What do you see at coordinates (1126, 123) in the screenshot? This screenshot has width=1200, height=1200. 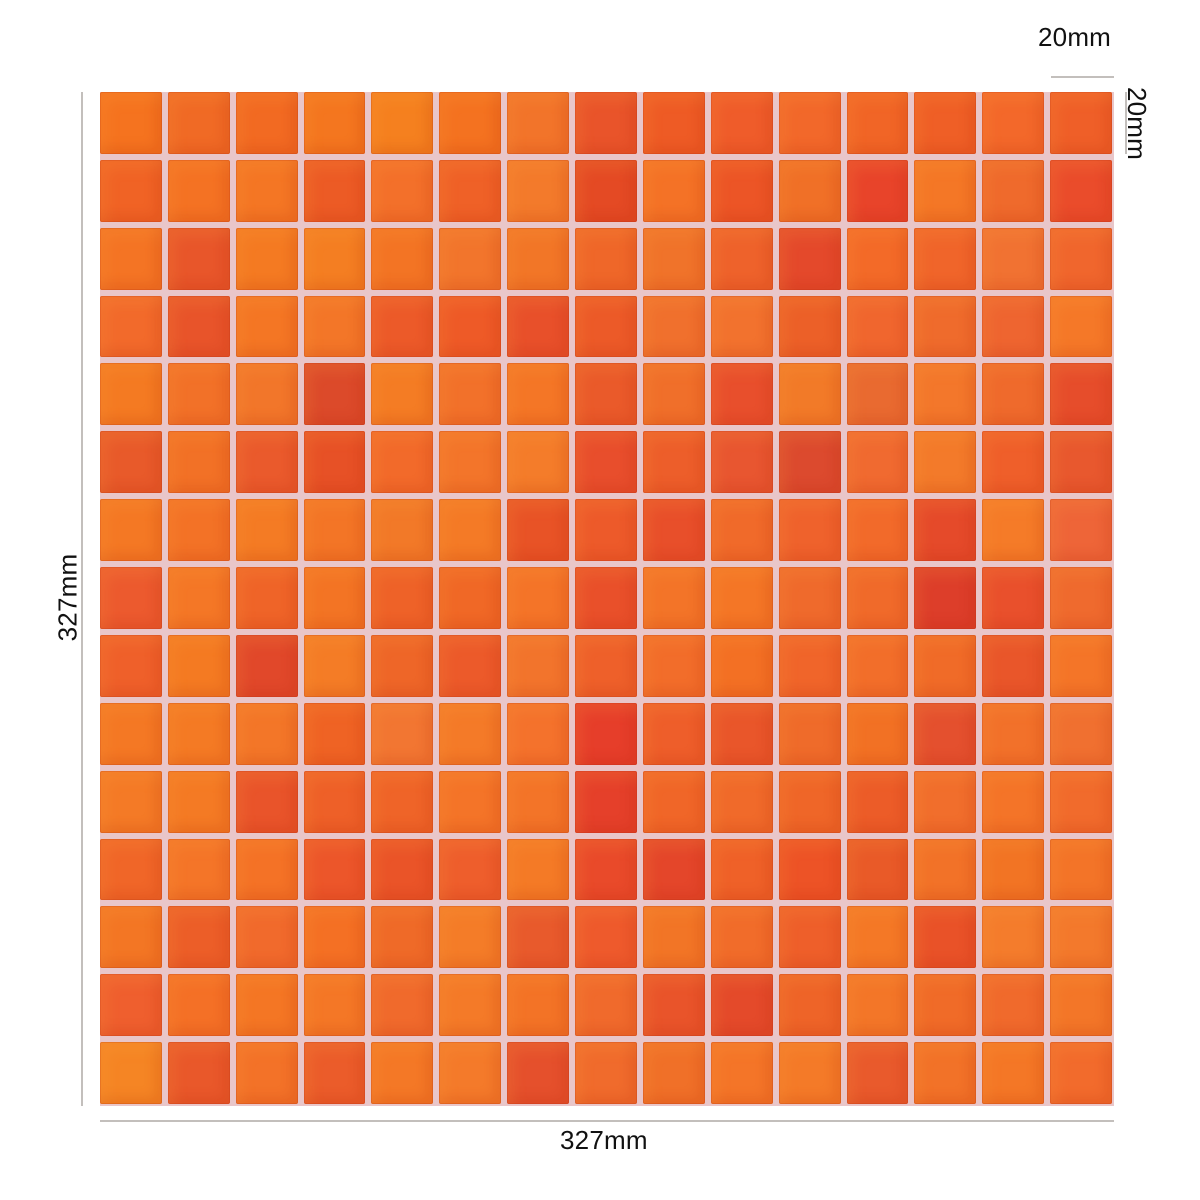 I see `tile-height-dimension-line` at bounding box center [1126, 123].